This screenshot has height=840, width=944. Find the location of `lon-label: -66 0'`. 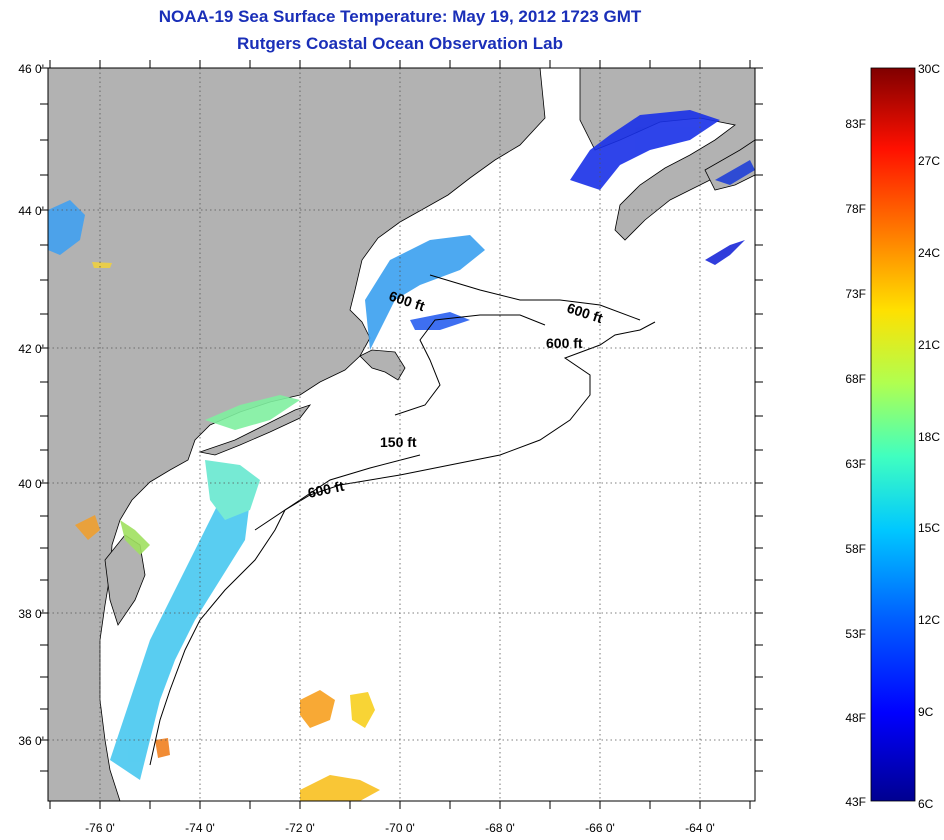

lon-label: -66 0' is located at coordinates (600, 828).